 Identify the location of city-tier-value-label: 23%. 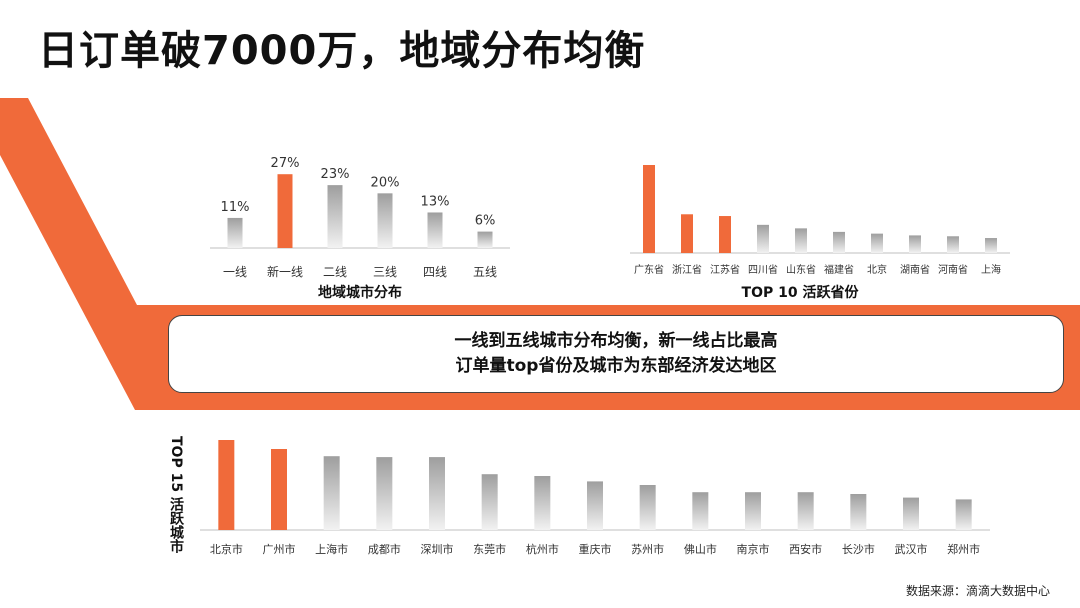
(335, 174).